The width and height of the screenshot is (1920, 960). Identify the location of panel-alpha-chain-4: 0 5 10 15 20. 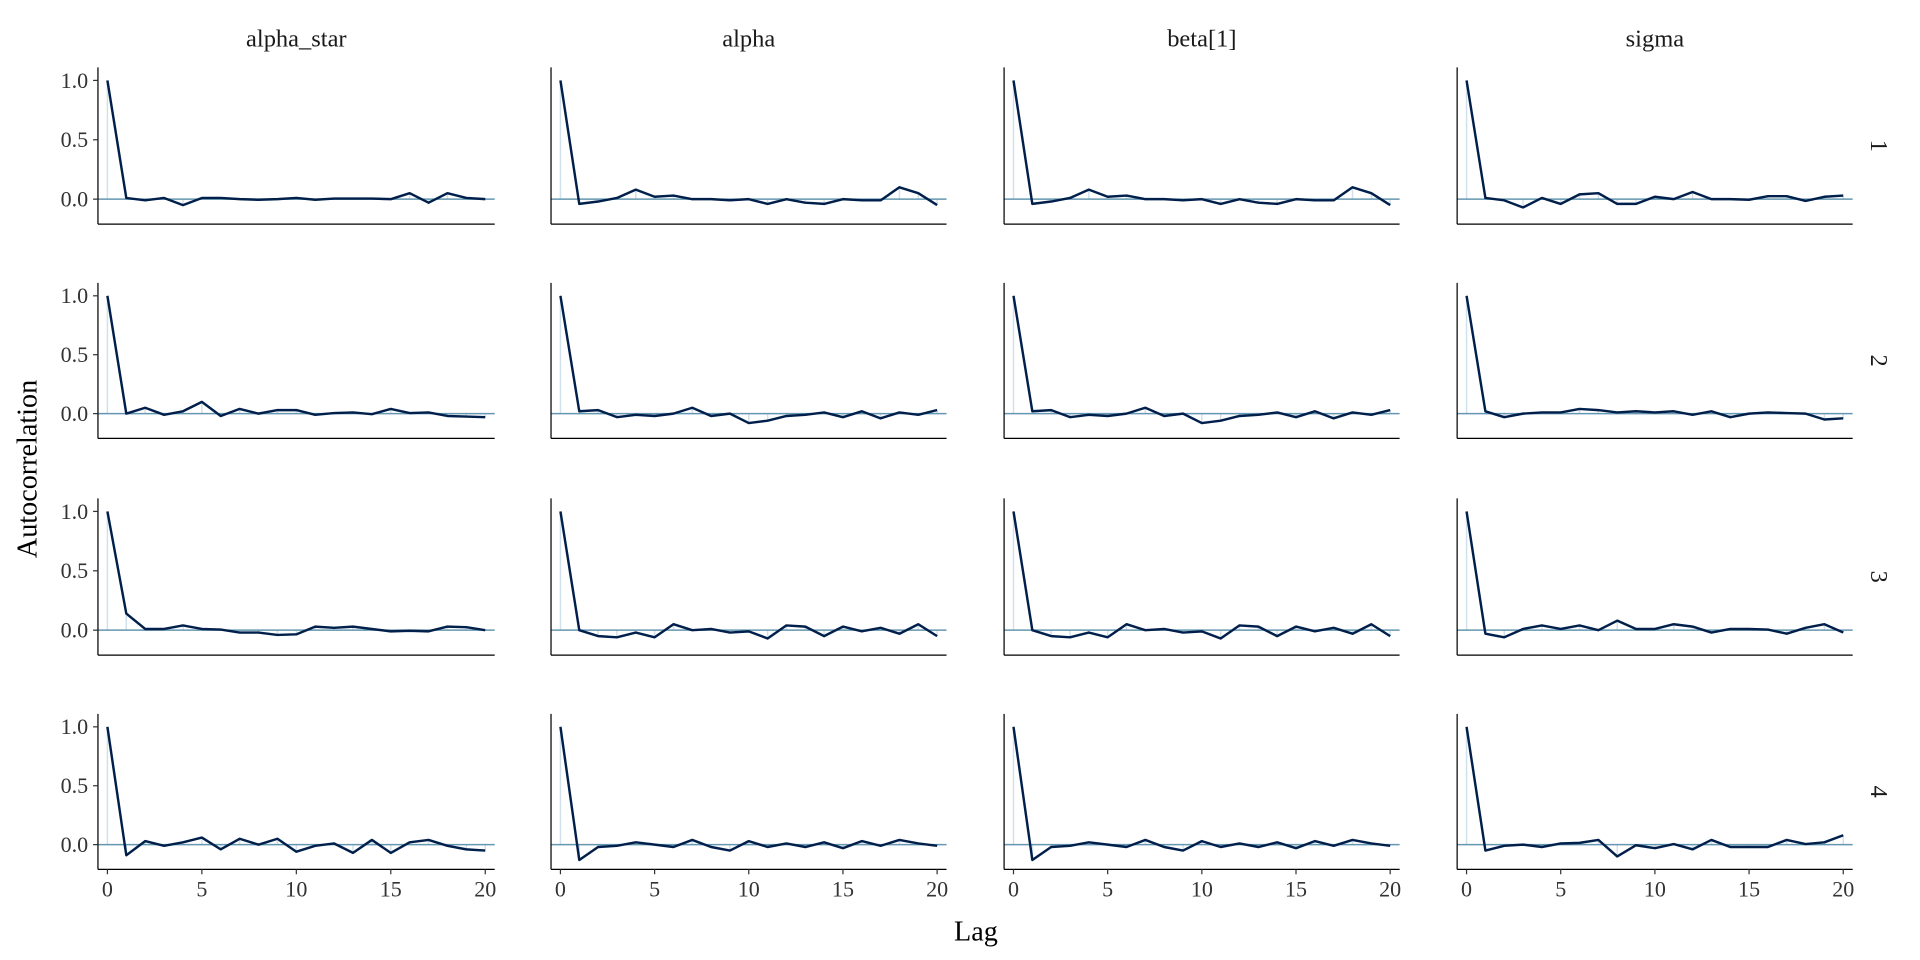
(749, 807).